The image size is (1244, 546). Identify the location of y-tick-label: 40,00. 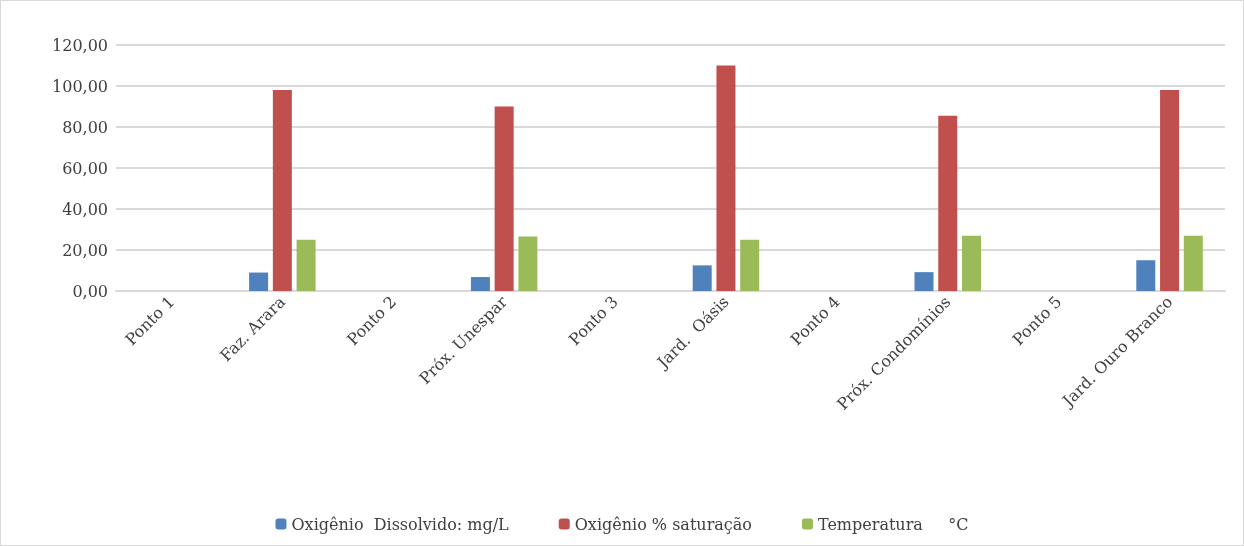
(85, 209).